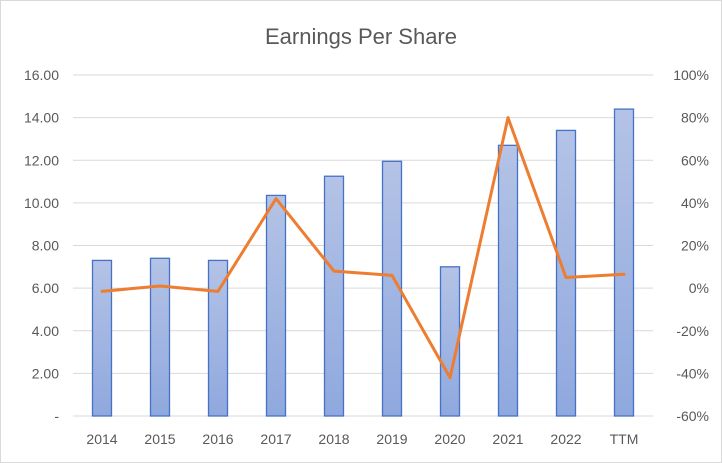  Describe the element at coordinates (101, 439) in the screenshot. I see `x-tick-label: 2014` at that location.